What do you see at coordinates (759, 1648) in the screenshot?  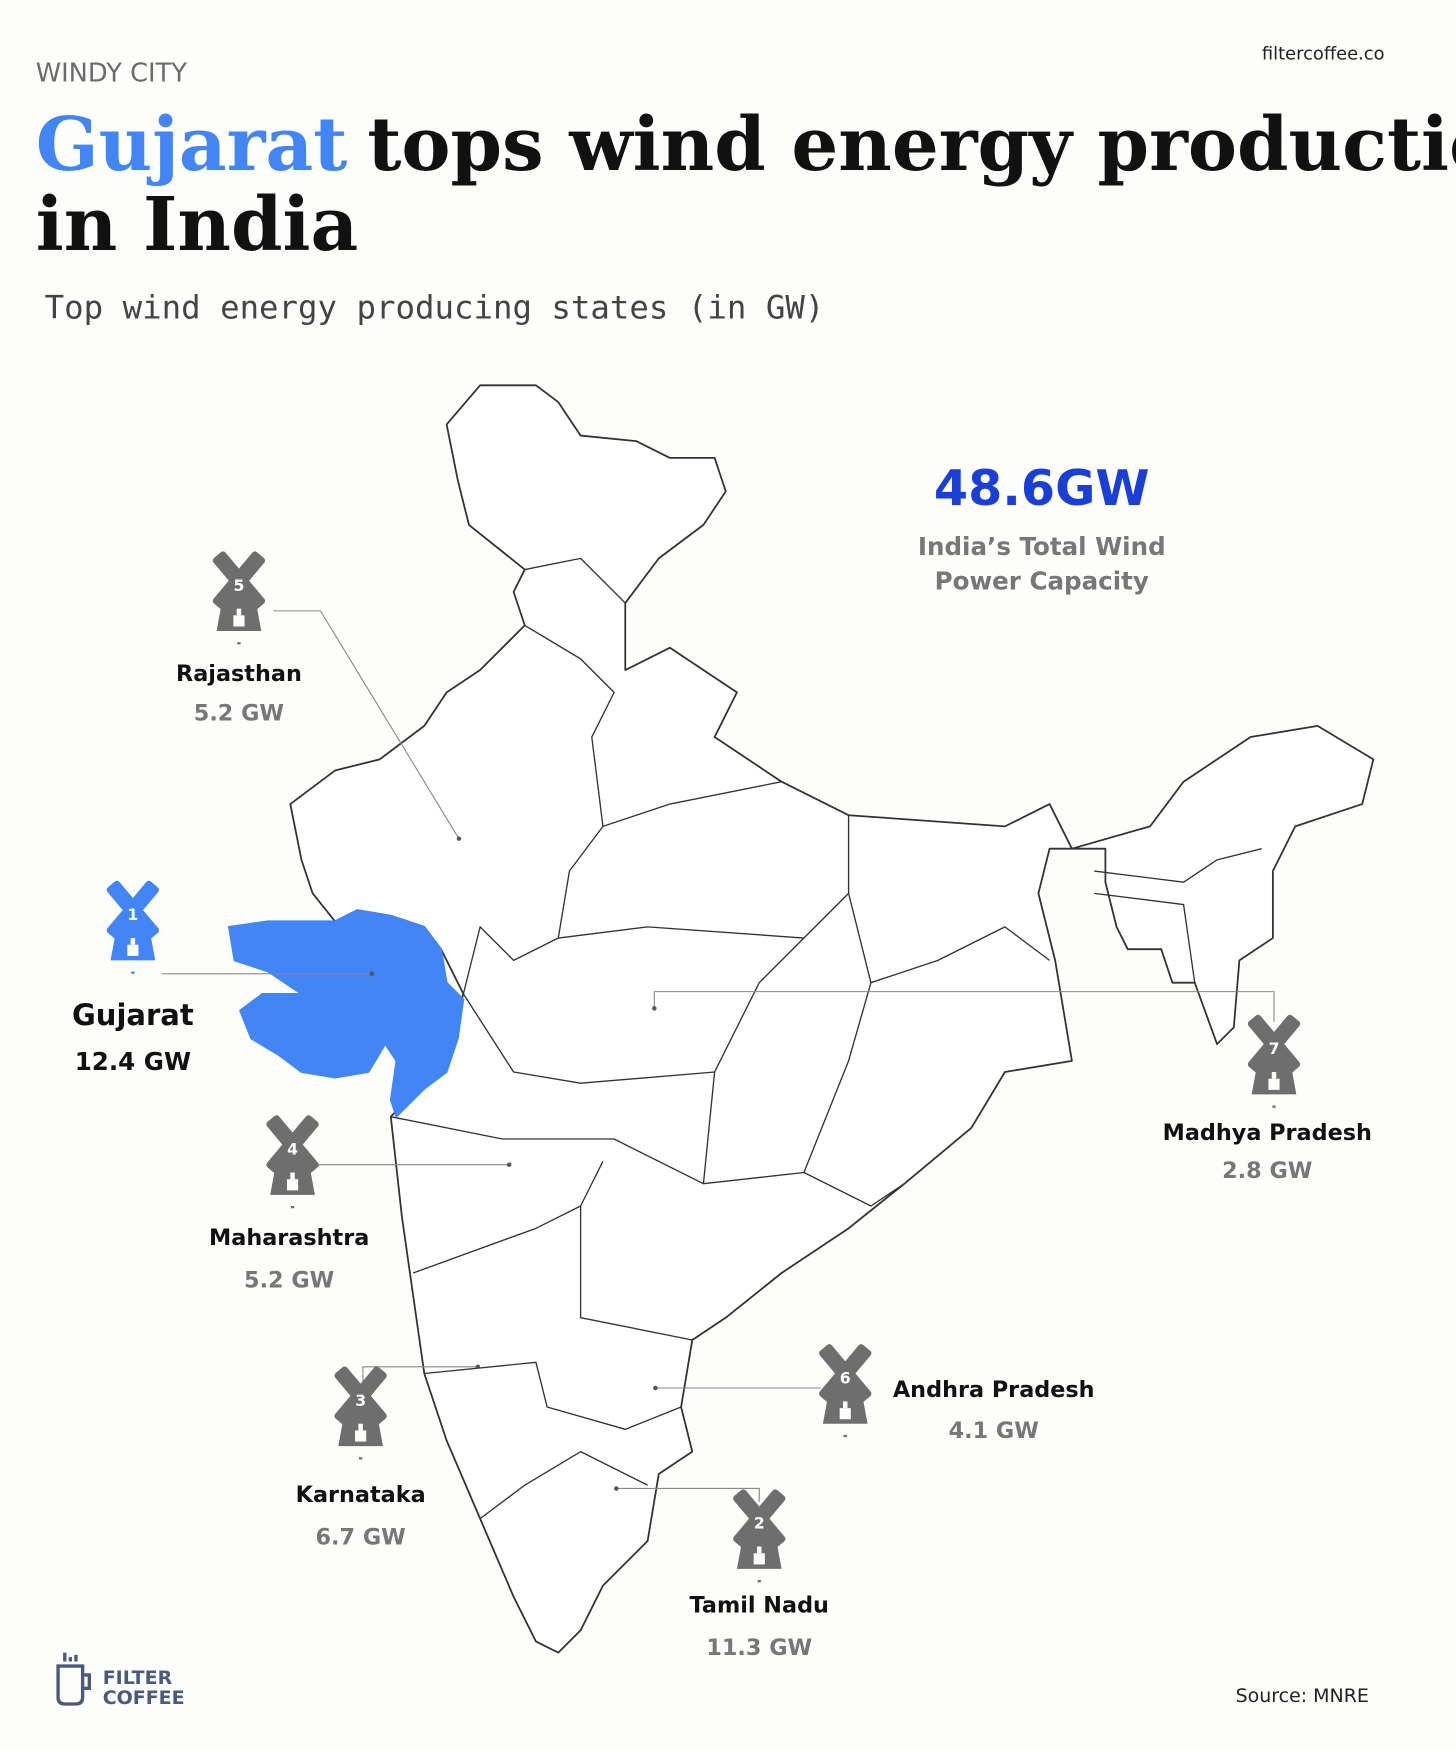 I see `state-value: 11.3 GW` at bounding box center [759, 1648].